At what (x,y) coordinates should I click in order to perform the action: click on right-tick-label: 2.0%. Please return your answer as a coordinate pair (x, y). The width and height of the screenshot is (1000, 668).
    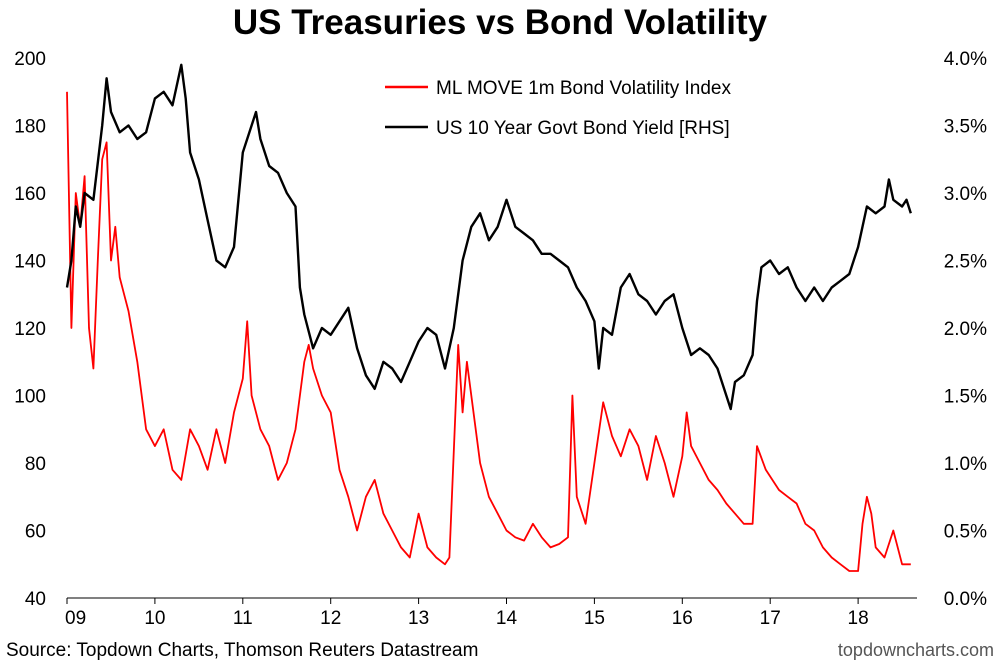
    Looking at the image, I should click on (965, 329).